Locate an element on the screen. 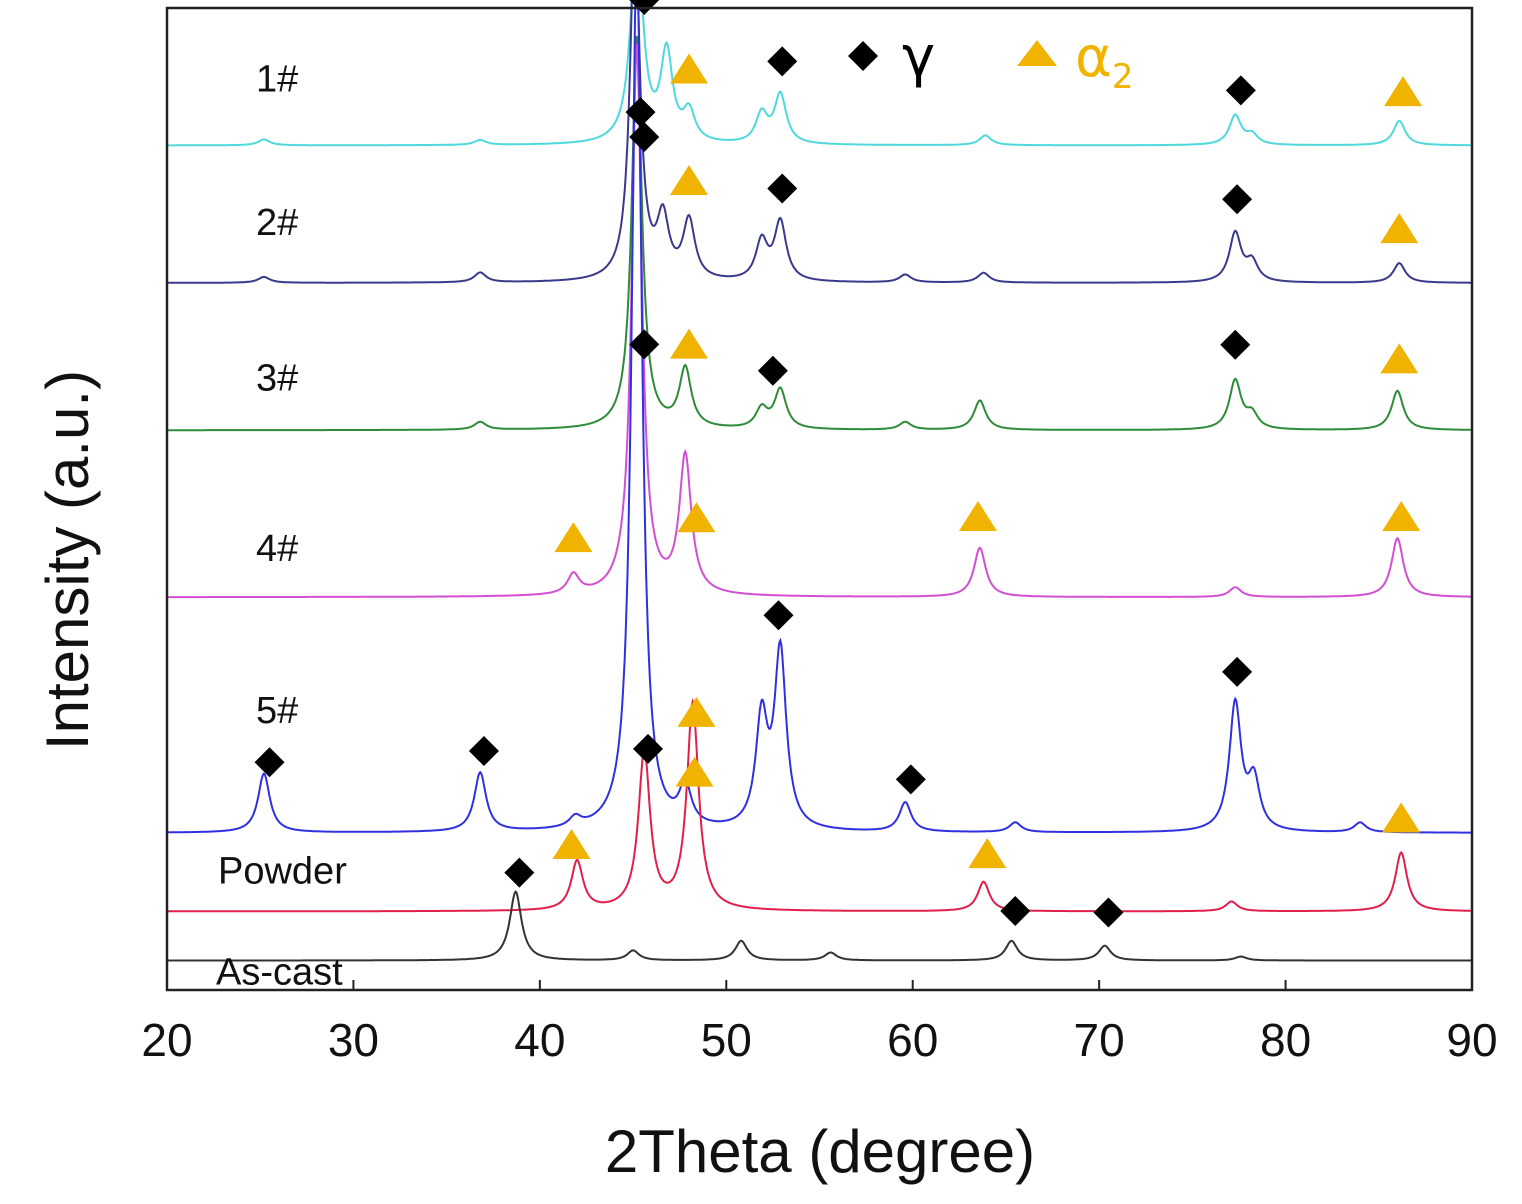 The image size is (1522, 1204). legend-gamma-label: γ is located at coordinates (918, 57).